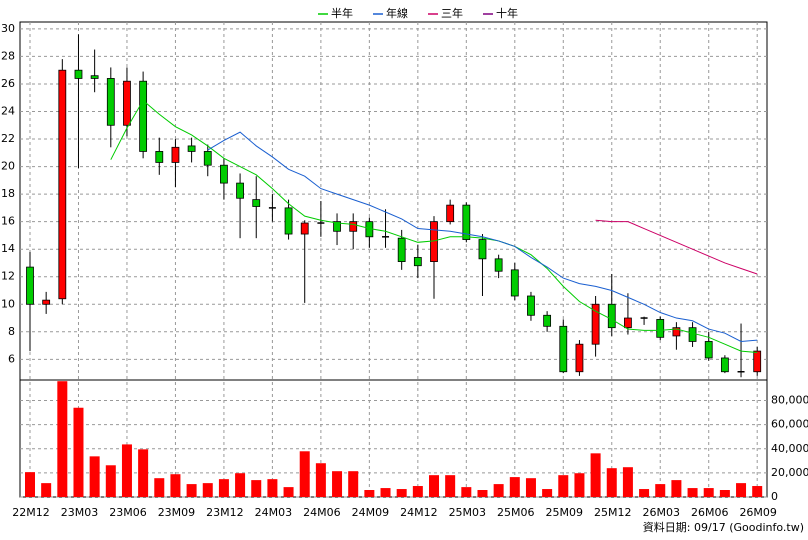  What do you see at coordinates (31, 512) in the screenshot?
I see `x-tick-label: 22M12` at bounding box center [31, 512].